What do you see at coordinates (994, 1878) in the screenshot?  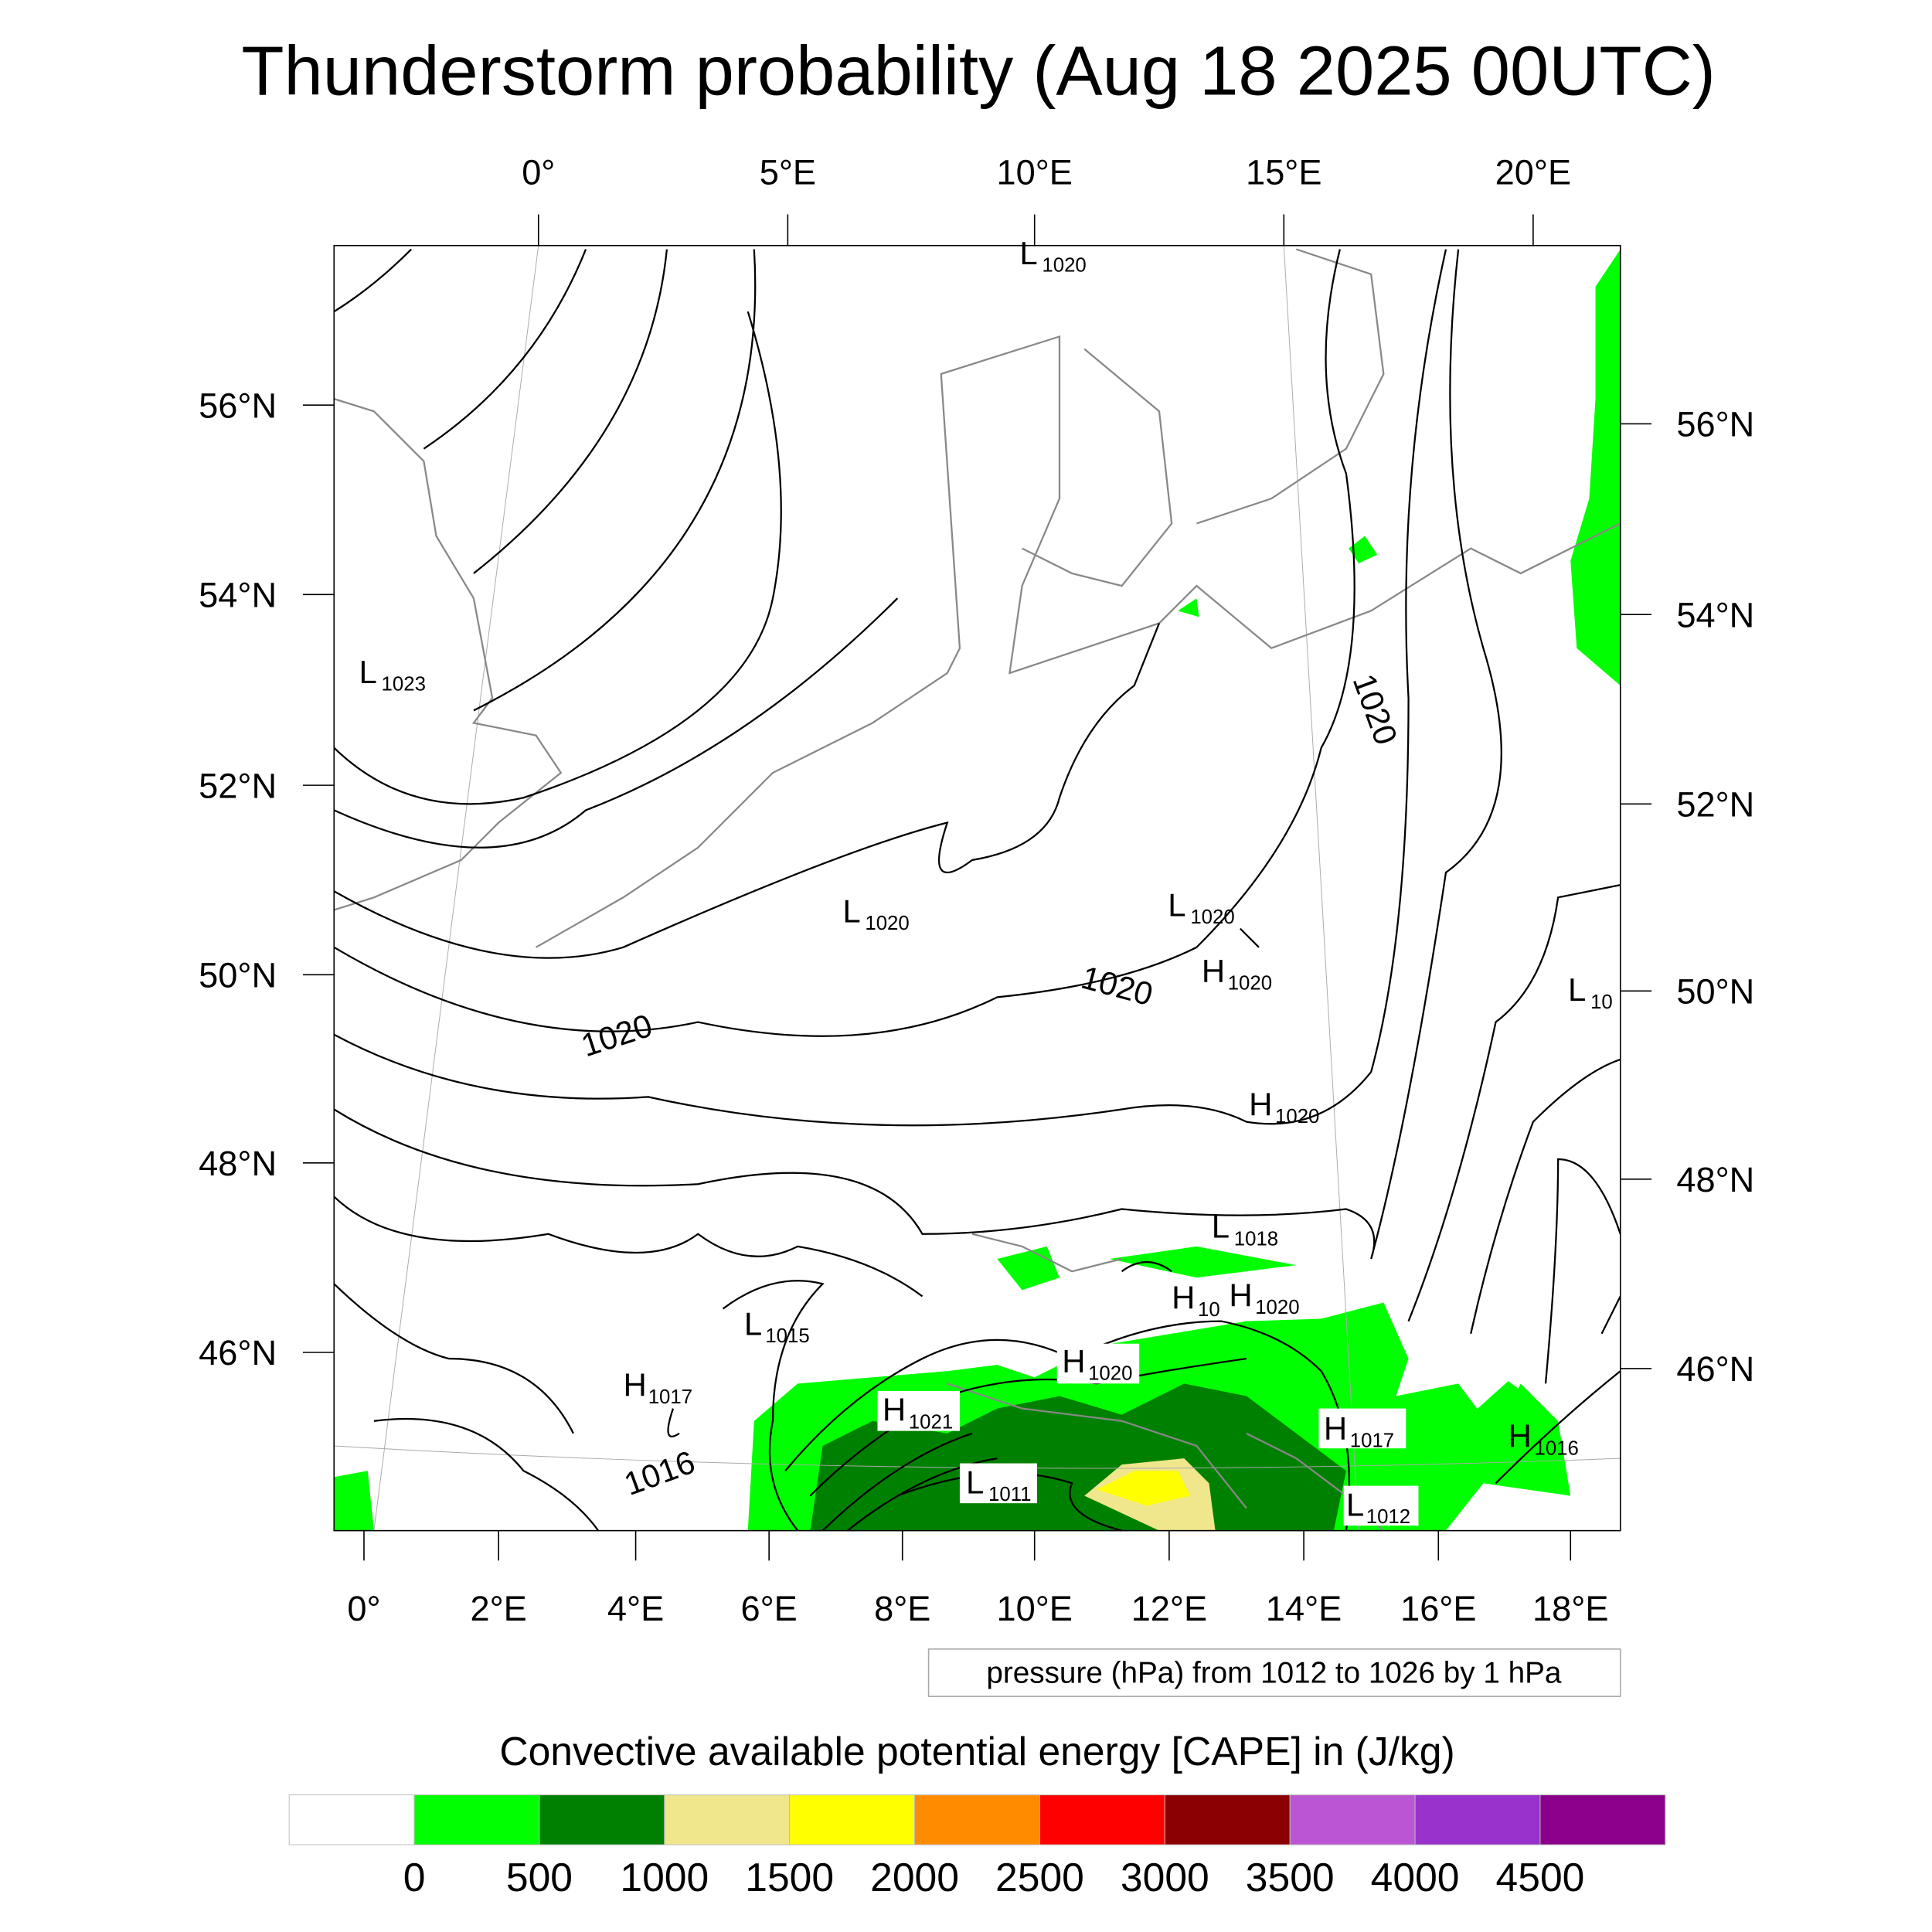 I see `colorbar-labels: 0 500 1000 1500 2000 2500 3000 3500 4000 4500` at bounding box center [994, 1878].